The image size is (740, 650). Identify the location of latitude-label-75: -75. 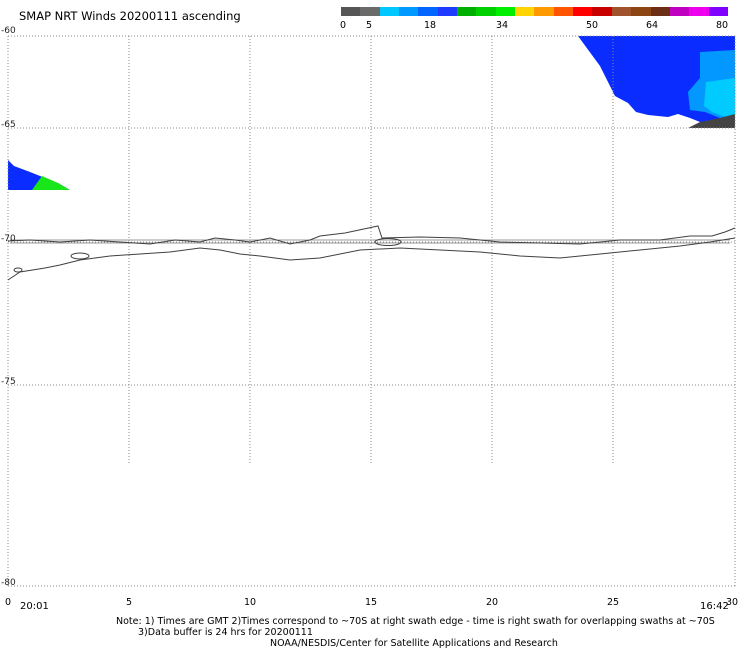
(8, 382).